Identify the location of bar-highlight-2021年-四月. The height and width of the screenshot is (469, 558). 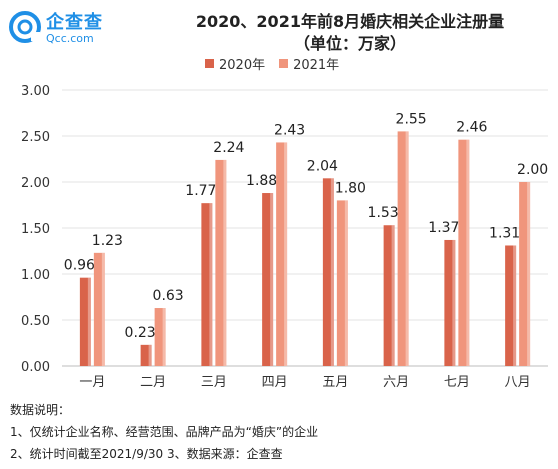
(286, 254).